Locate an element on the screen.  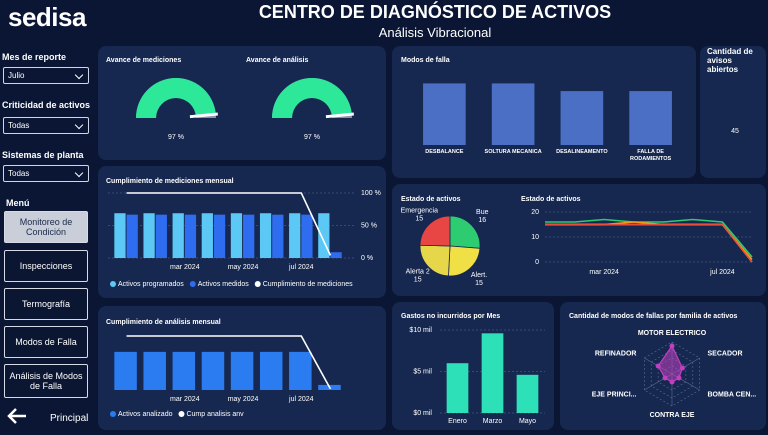
gauge-fill is located at coordinates (176, 97).